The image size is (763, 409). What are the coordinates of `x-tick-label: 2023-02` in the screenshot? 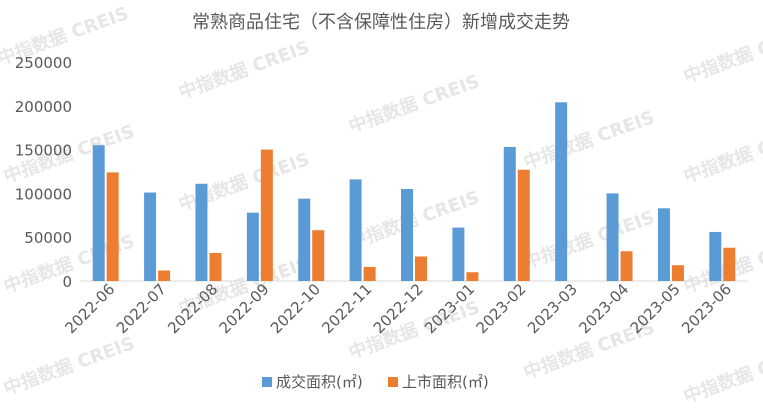 It's located at (501, 308).